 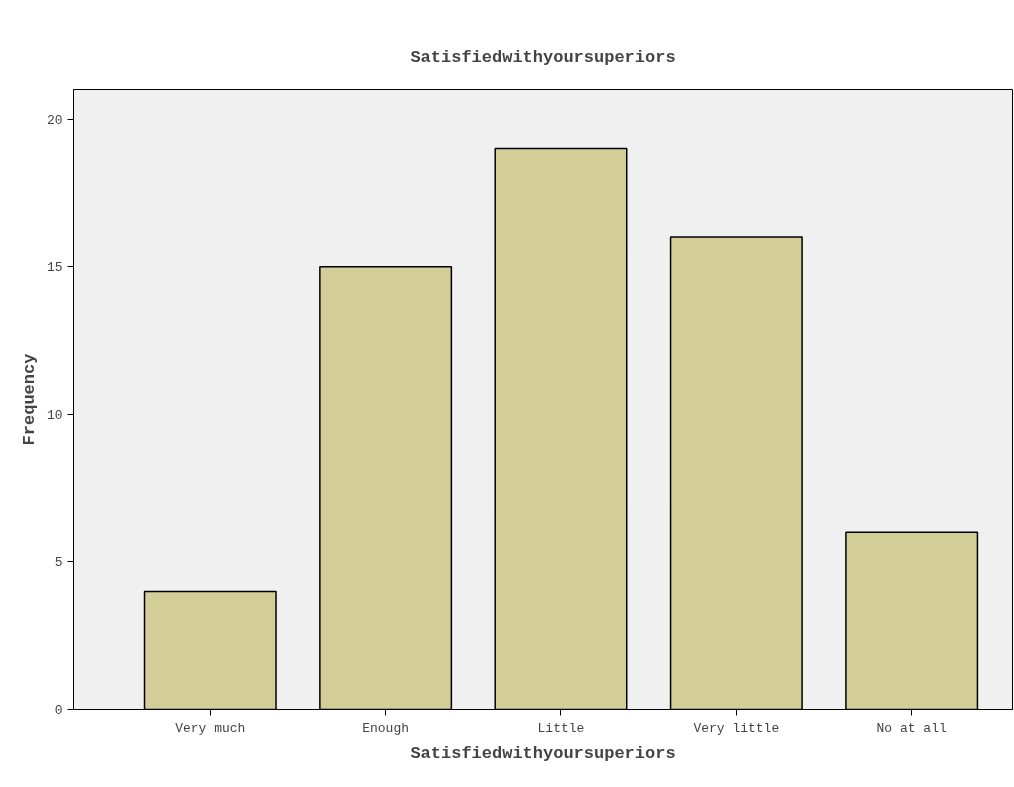 What do you see at coordinates (210, 728) in the screenshot?
I see `x-tick-label: Very much` at bounding box center [210, 728].